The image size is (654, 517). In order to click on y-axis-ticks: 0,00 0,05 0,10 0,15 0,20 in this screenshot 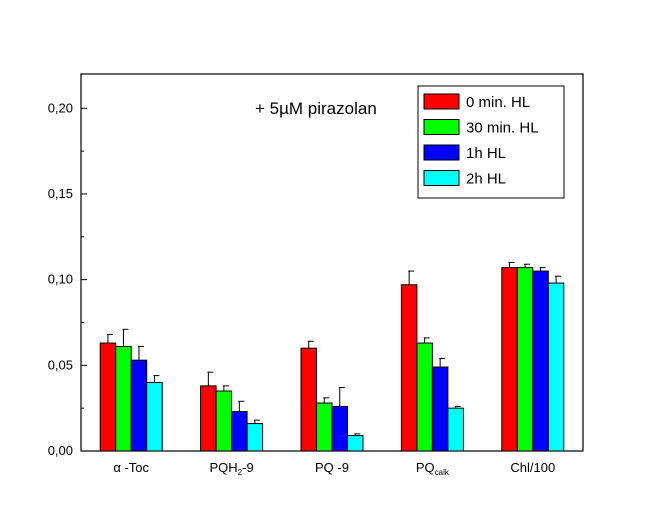, I will do `click(67, 279)`.